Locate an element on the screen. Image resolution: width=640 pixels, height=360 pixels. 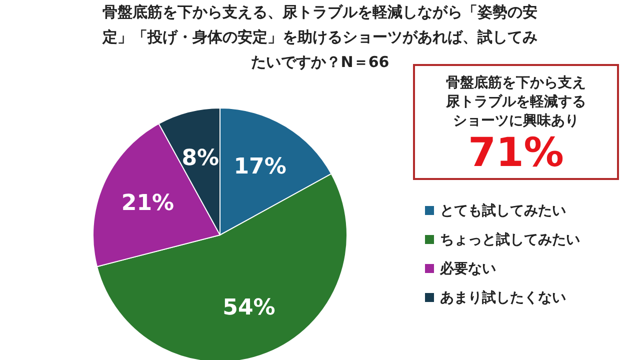
data-label: 21% is located at coordinates (147, 203).